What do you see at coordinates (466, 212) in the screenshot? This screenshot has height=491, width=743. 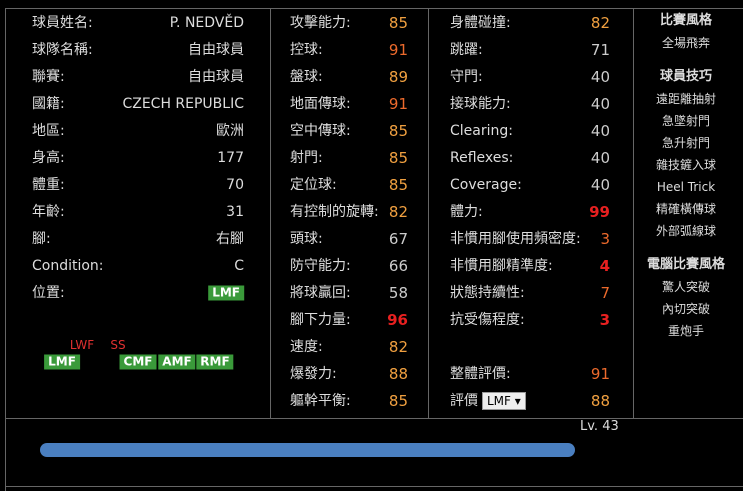 I see `stat-label: 體力:` at bounding box center [466, 212].